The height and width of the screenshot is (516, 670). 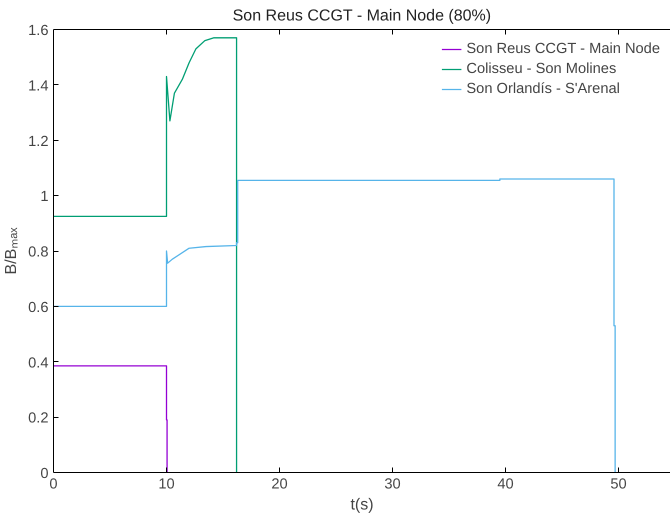 I want to click on y-tick-label: 0.8, so click(x=38, y=252).